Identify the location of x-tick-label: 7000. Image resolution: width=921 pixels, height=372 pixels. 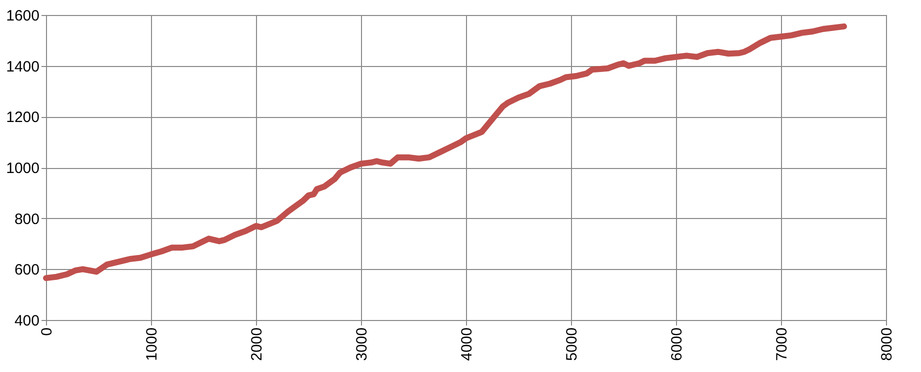
(782, 344).